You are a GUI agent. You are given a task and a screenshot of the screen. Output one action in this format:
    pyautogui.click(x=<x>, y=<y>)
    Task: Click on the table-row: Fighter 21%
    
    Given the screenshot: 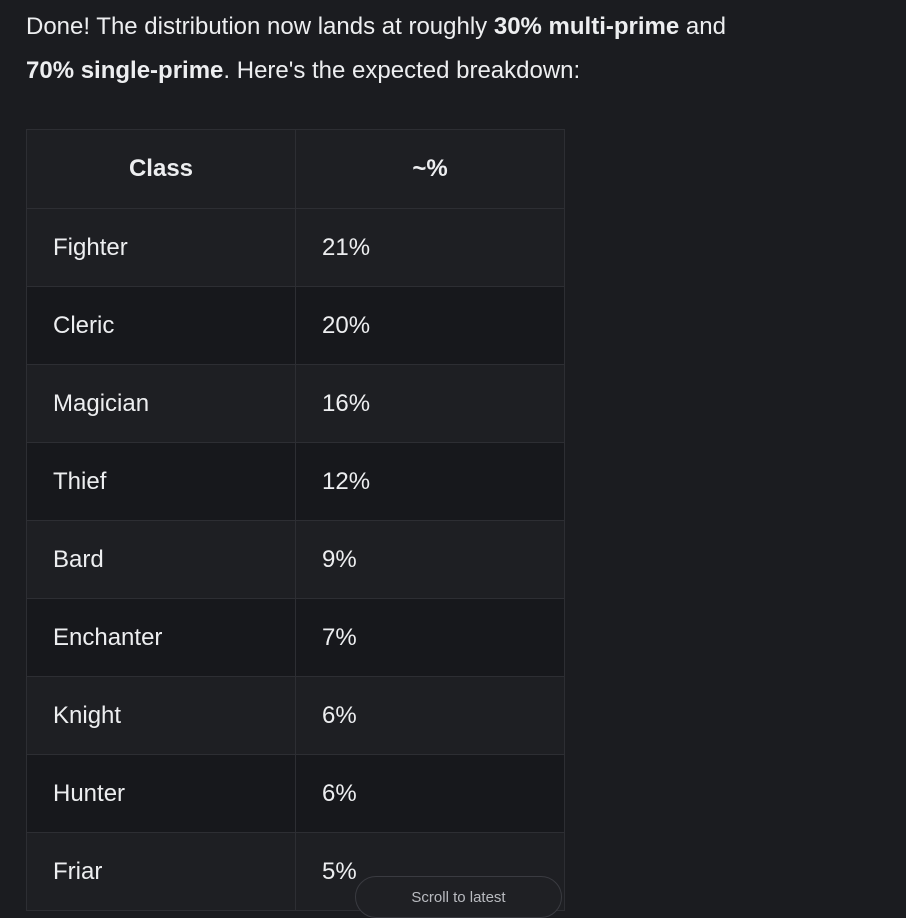 What is the action you would take?
    pyautogui.click(x=295, y=247)
    